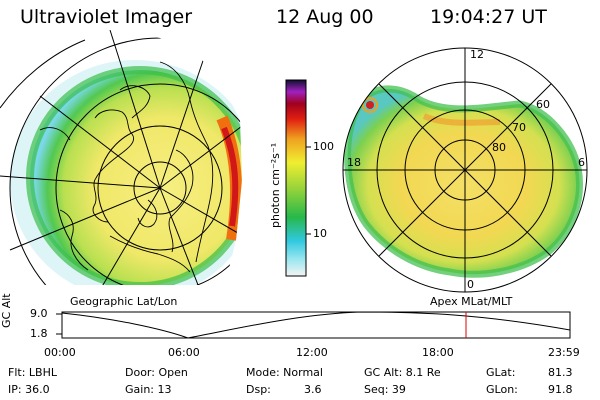 Image resolution: width=600 pixels, height=400 pixels. What do you see at coordinates (148, 389) in the screenshot?
I see `status-gain: Gain: 13` at bounding box center [148, 389].